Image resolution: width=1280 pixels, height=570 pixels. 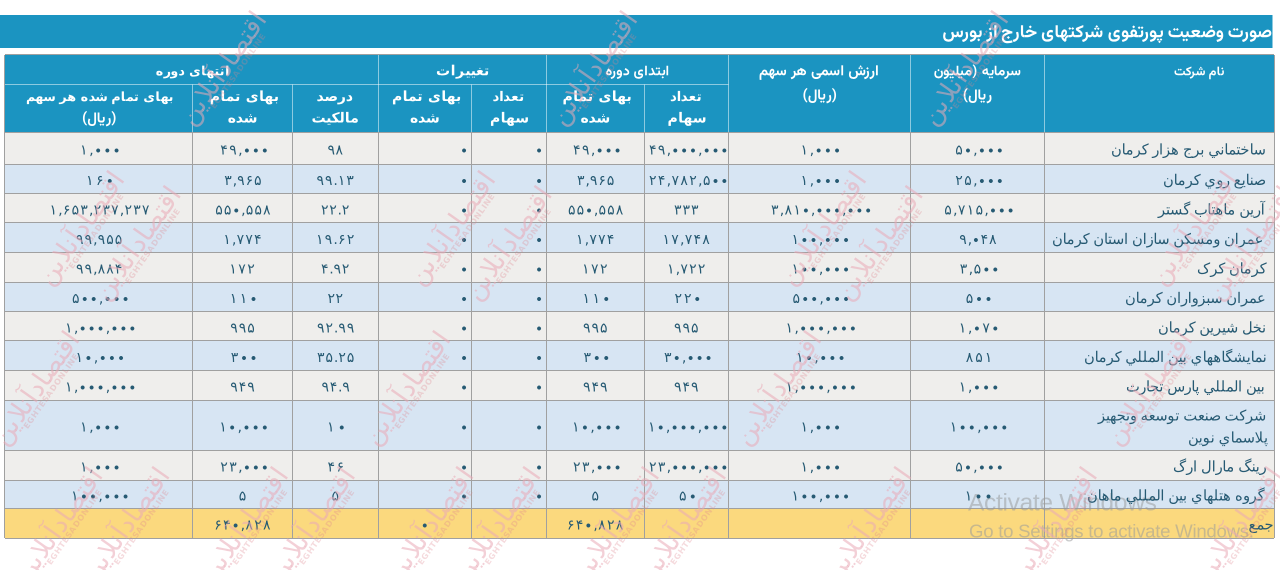 I want to click on svg-text:Go to Settings to activate Win: Go to Settings to activate Windows., so click(x=1111, y=530).